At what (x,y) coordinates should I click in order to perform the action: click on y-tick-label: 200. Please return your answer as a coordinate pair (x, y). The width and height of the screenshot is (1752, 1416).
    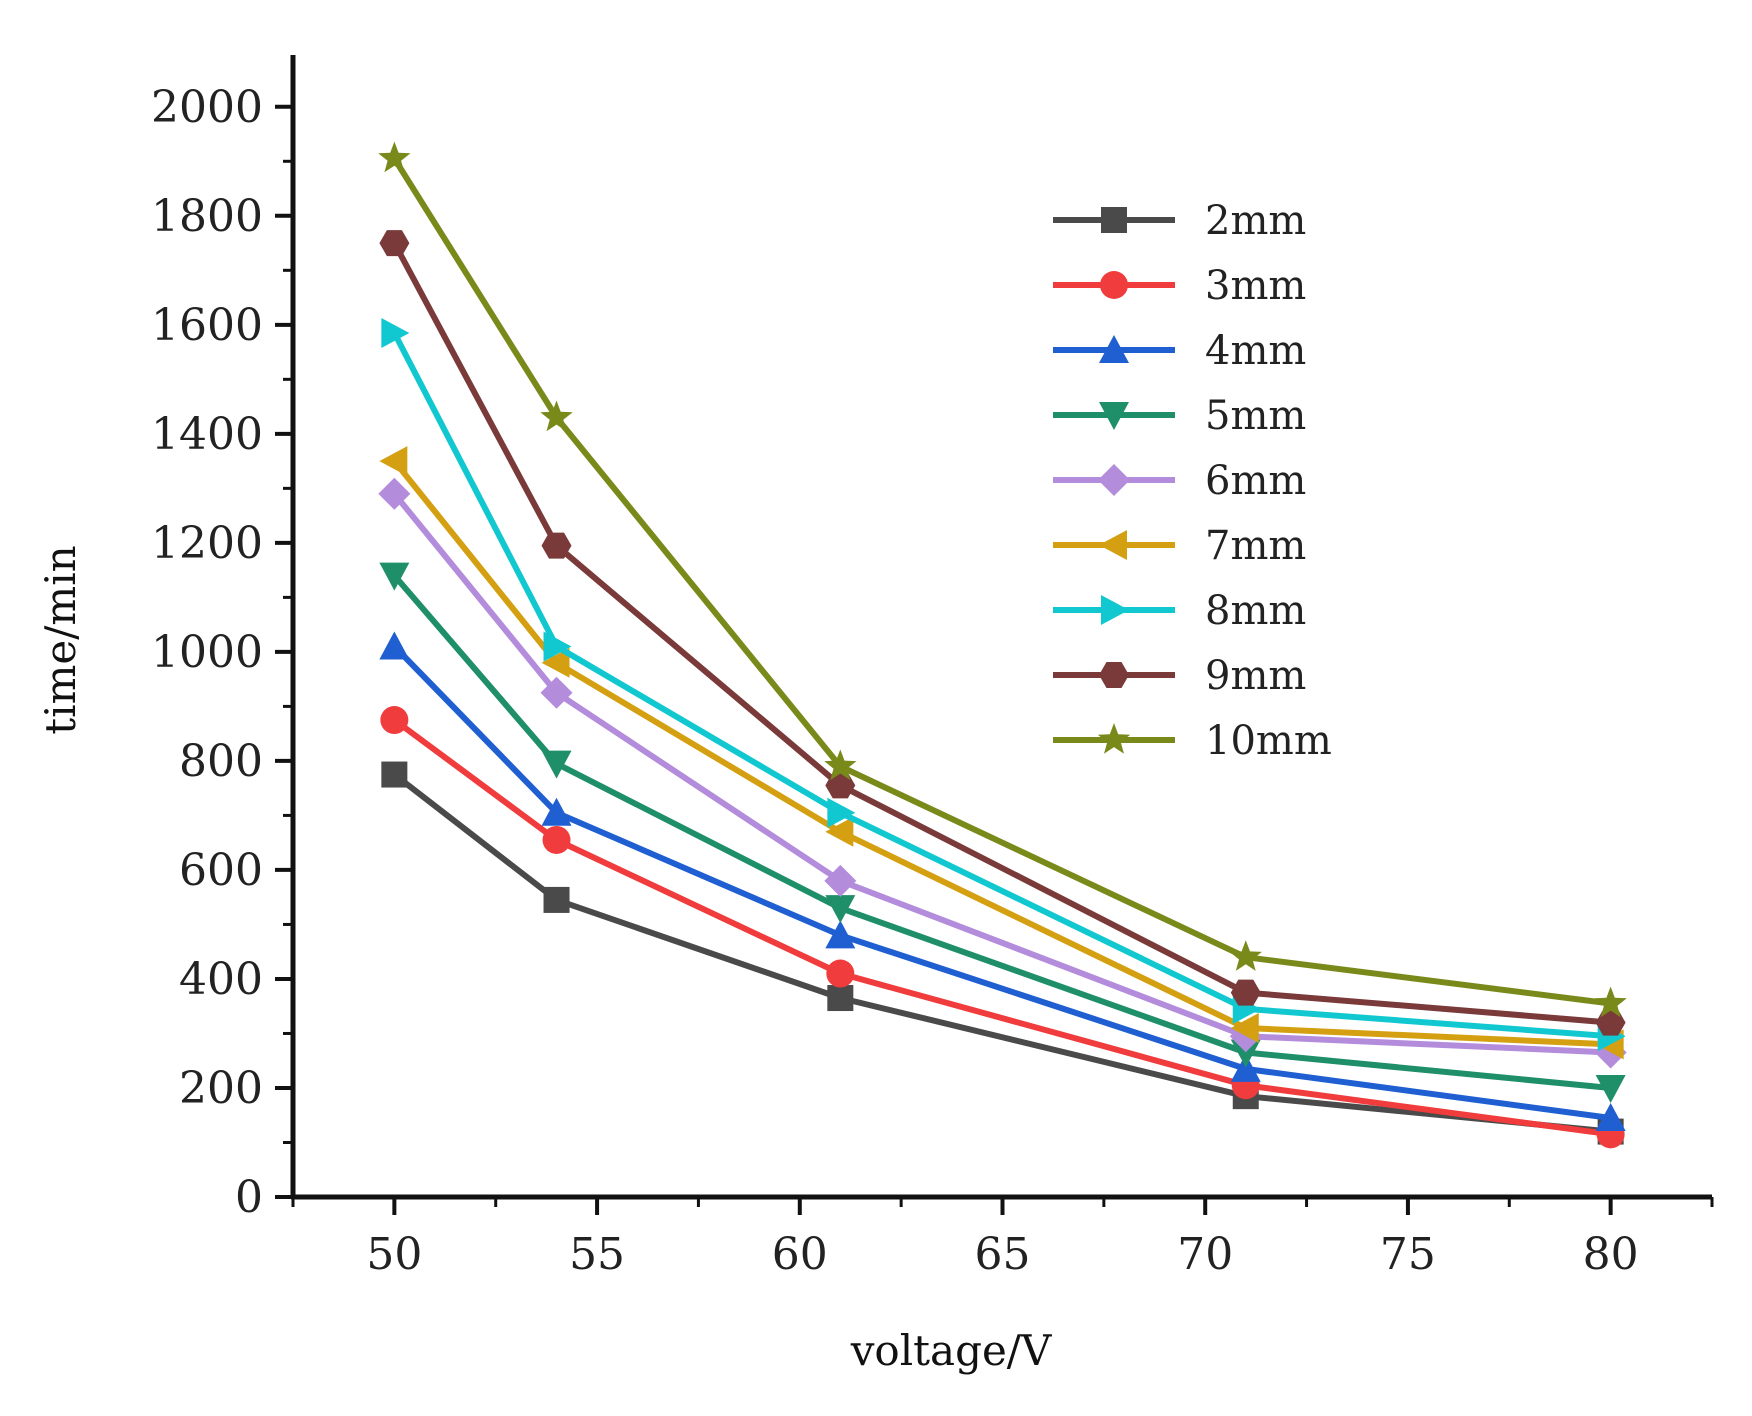
    Looking at the image, I should click on (221, 1088).